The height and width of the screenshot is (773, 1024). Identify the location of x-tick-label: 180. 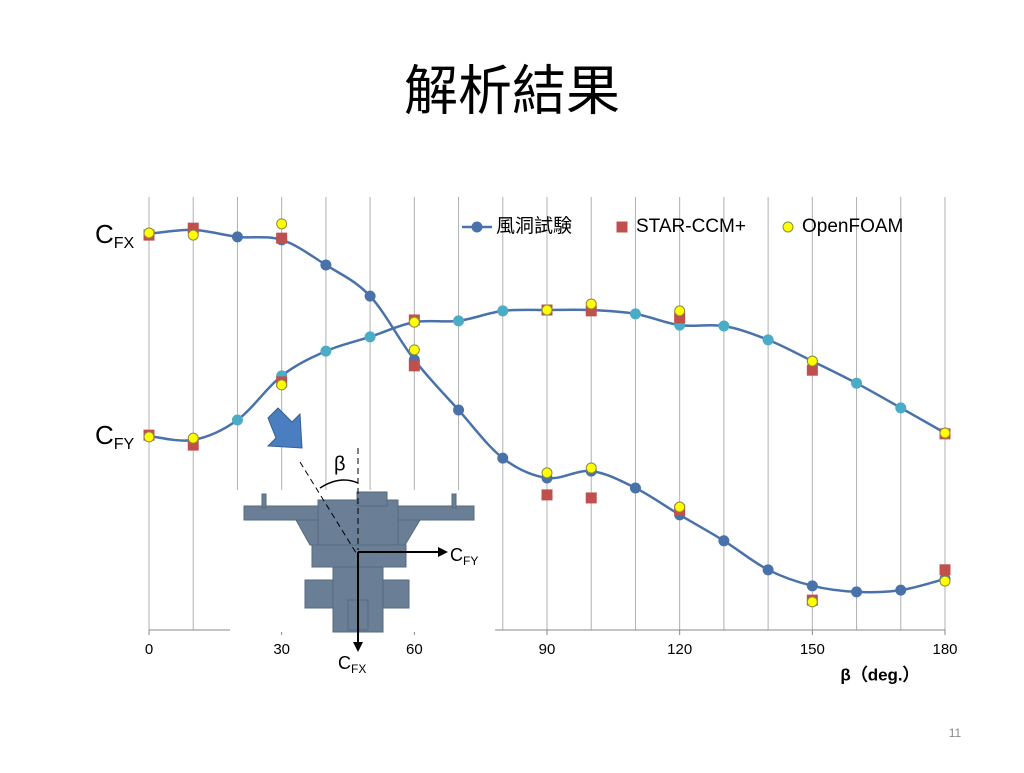
(944, 649).